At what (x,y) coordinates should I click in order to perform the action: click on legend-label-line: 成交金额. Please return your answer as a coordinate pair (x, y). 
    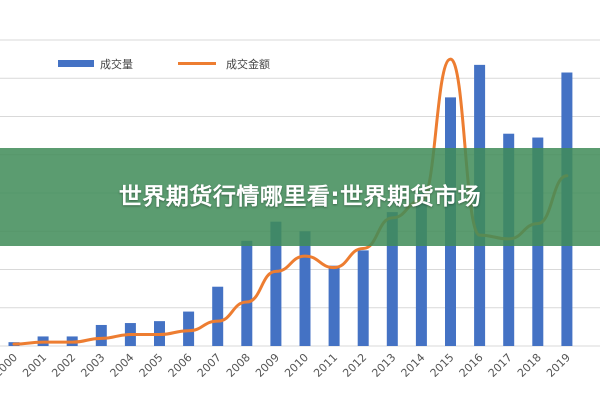
    Looking at the image, I should click on (248, 64).